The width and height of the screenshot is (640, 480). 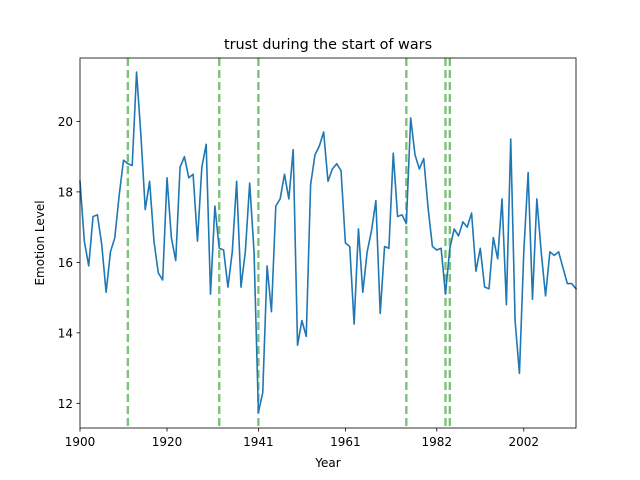 What do you see at coordinates (524, 442) in the screenshot?
I see `x-tick-label-5: 2002` at bounding box center [524, 442].